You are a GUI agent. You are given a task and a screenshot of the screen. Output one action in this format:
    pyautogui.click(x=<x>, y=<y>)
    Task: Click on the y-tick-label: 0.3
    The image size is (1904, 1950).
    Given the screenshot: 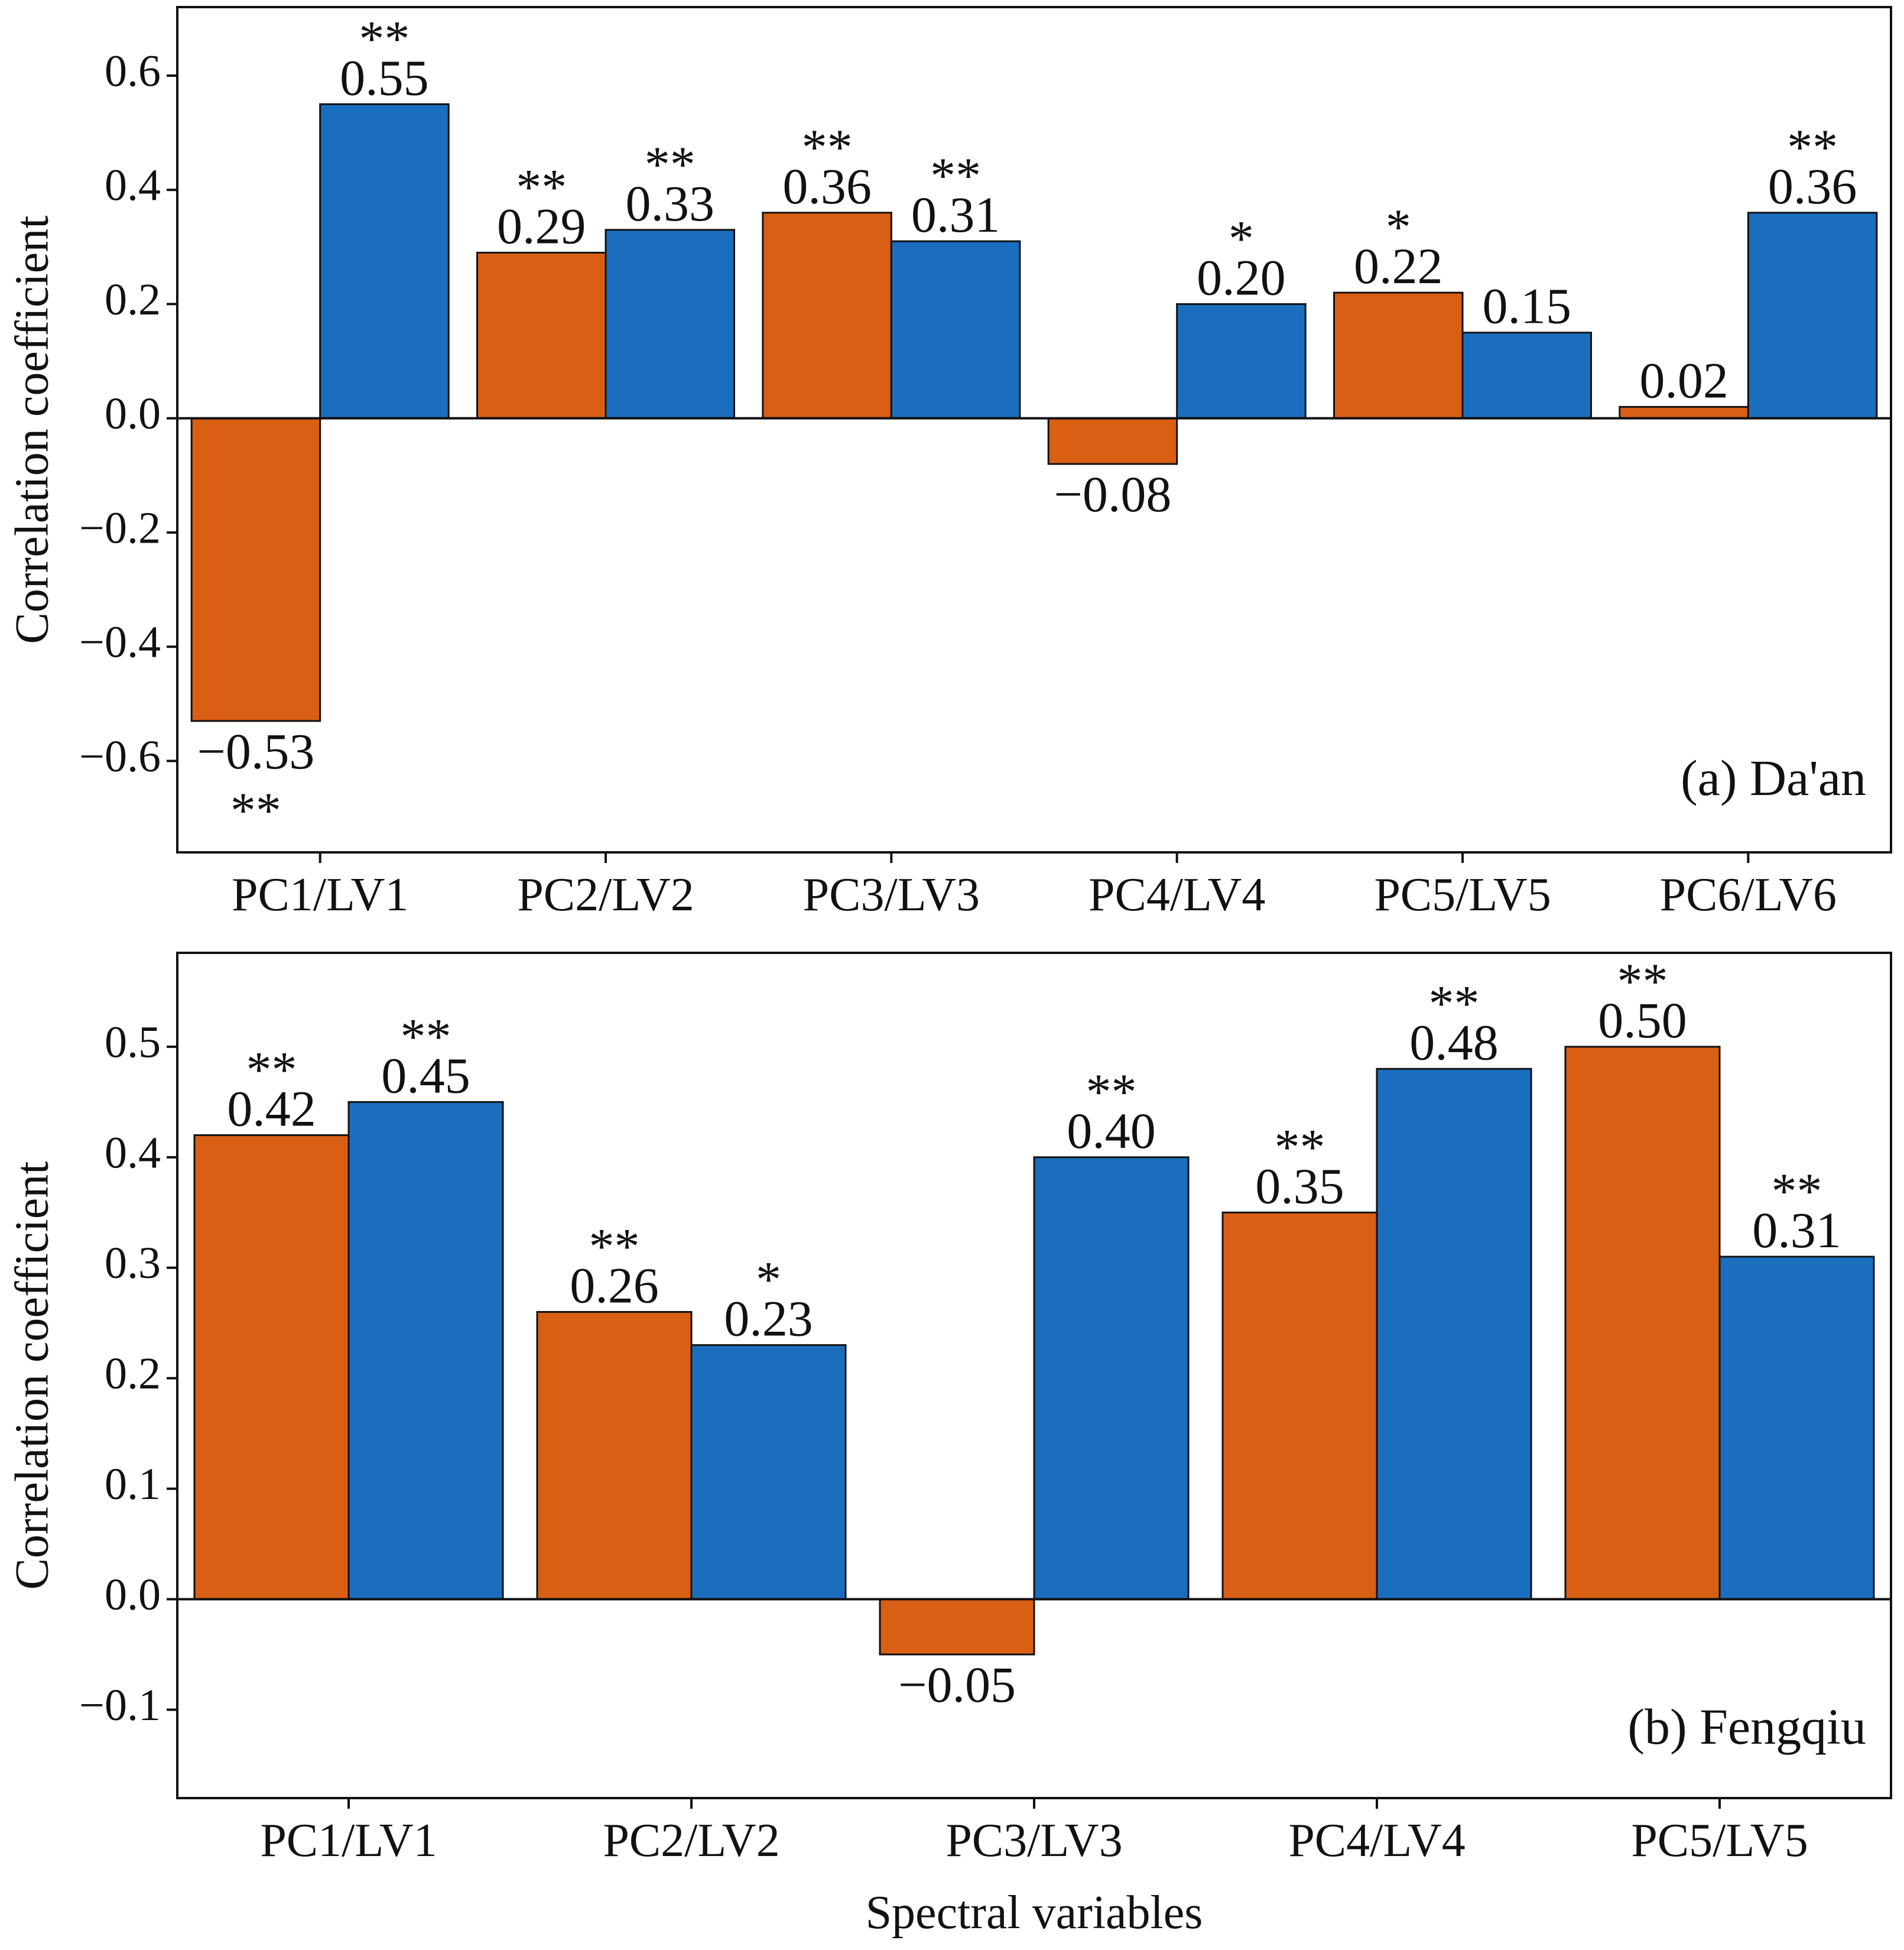 What is the action you would take?
    pyautogui.click(x=133, y=1263)
    